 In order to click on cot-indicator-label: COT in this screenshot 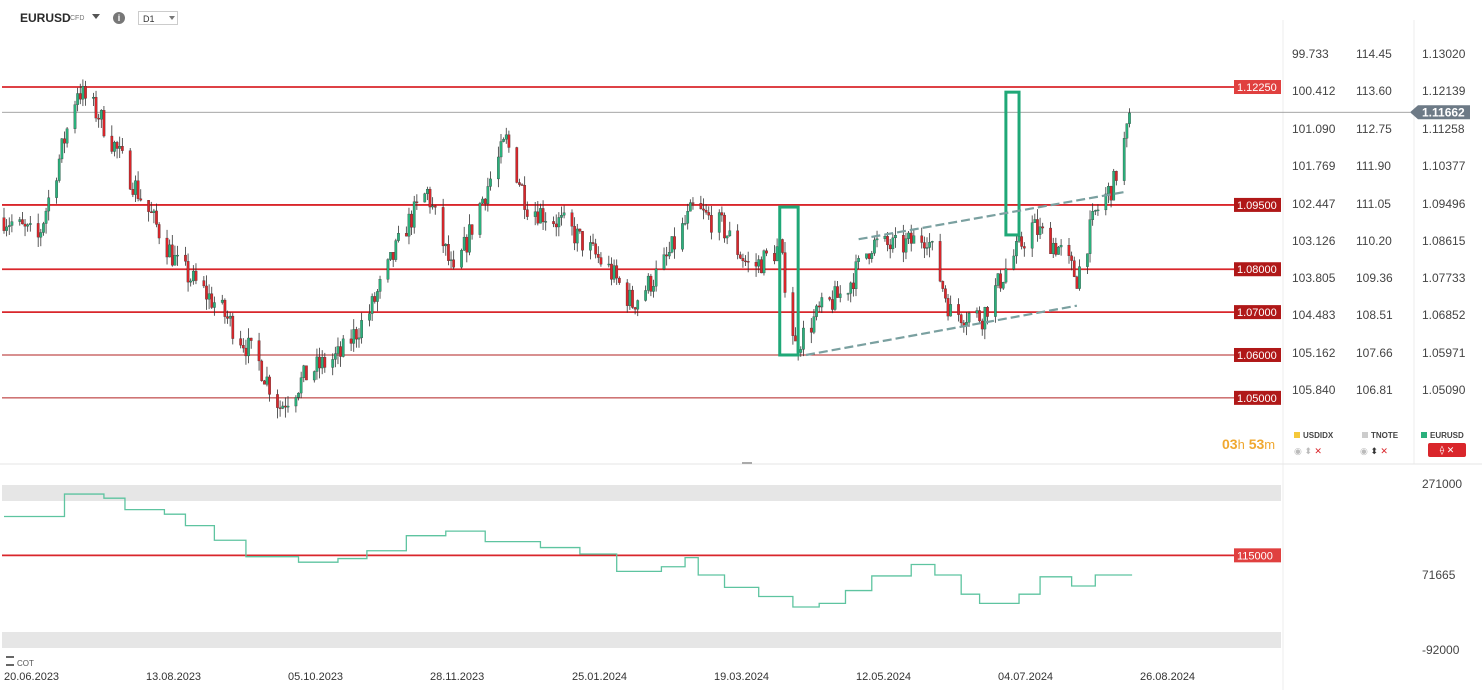, I will do `click(20, 662)`.